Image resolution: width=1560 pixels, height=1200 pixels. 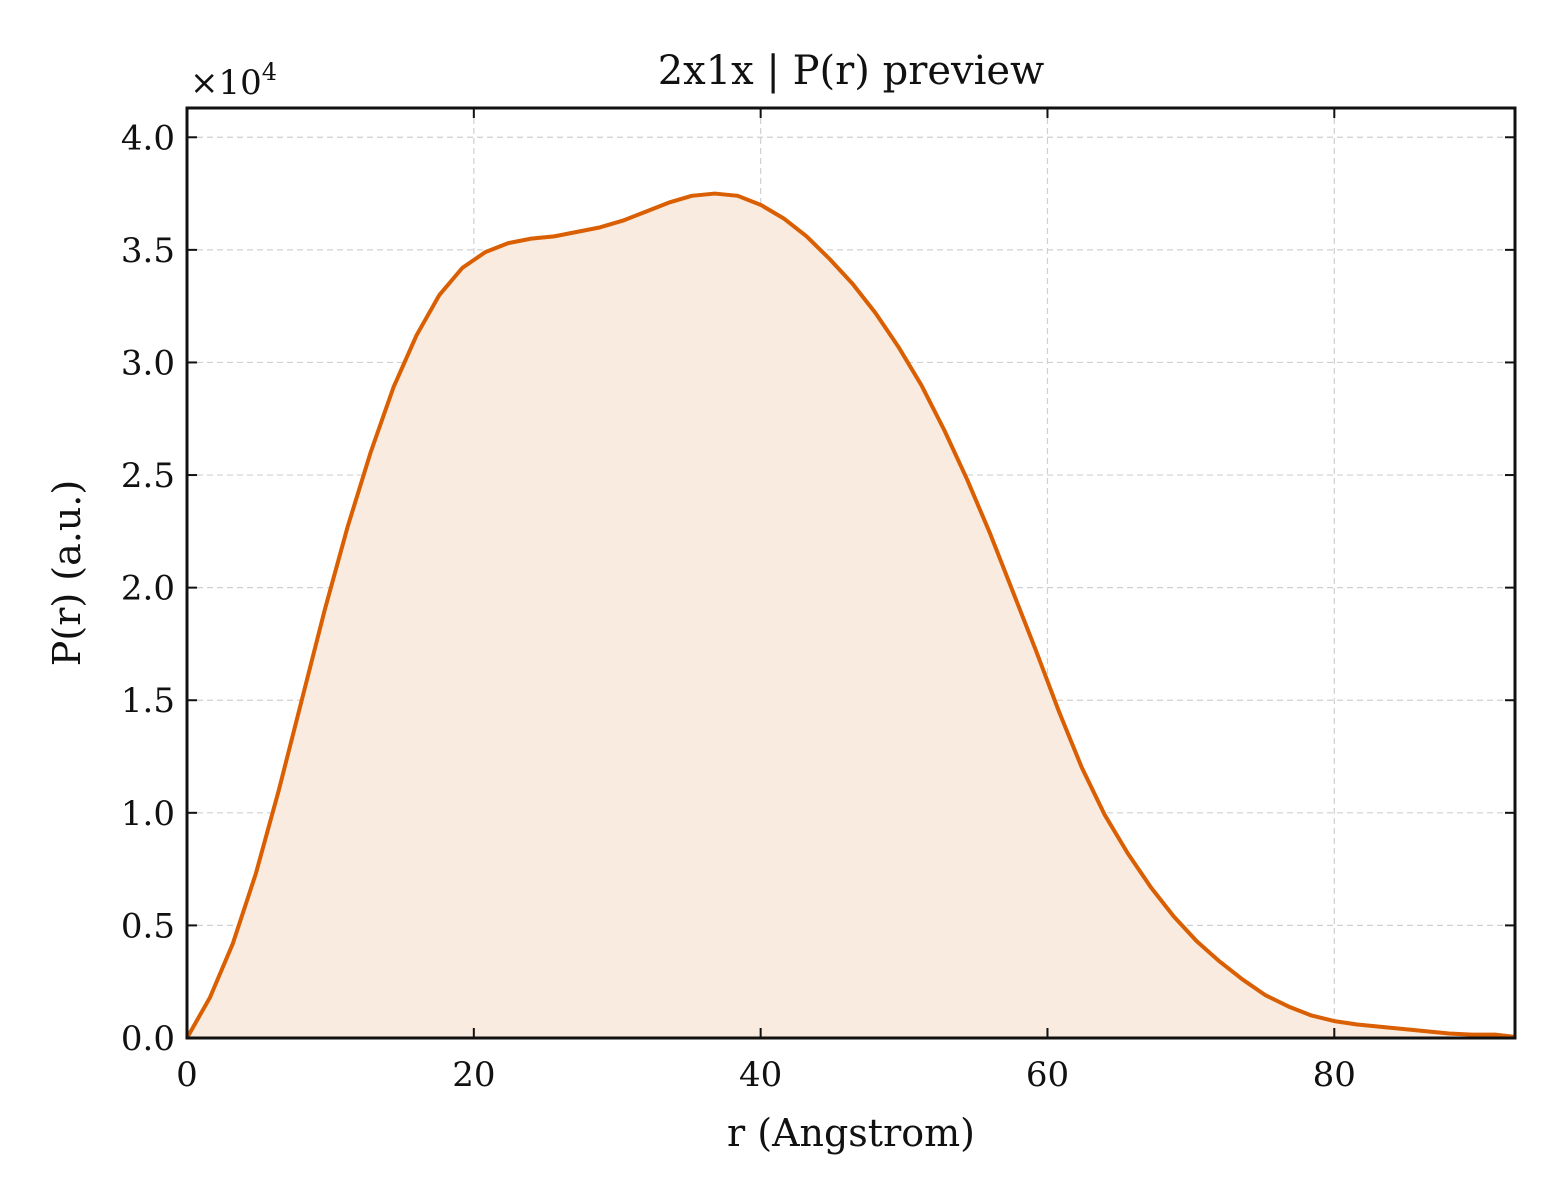 What do you see at coordinates (148, 1039) in the screenshot?
I see `y-tick-label: 0.0` at bounding box center [148, 1039].